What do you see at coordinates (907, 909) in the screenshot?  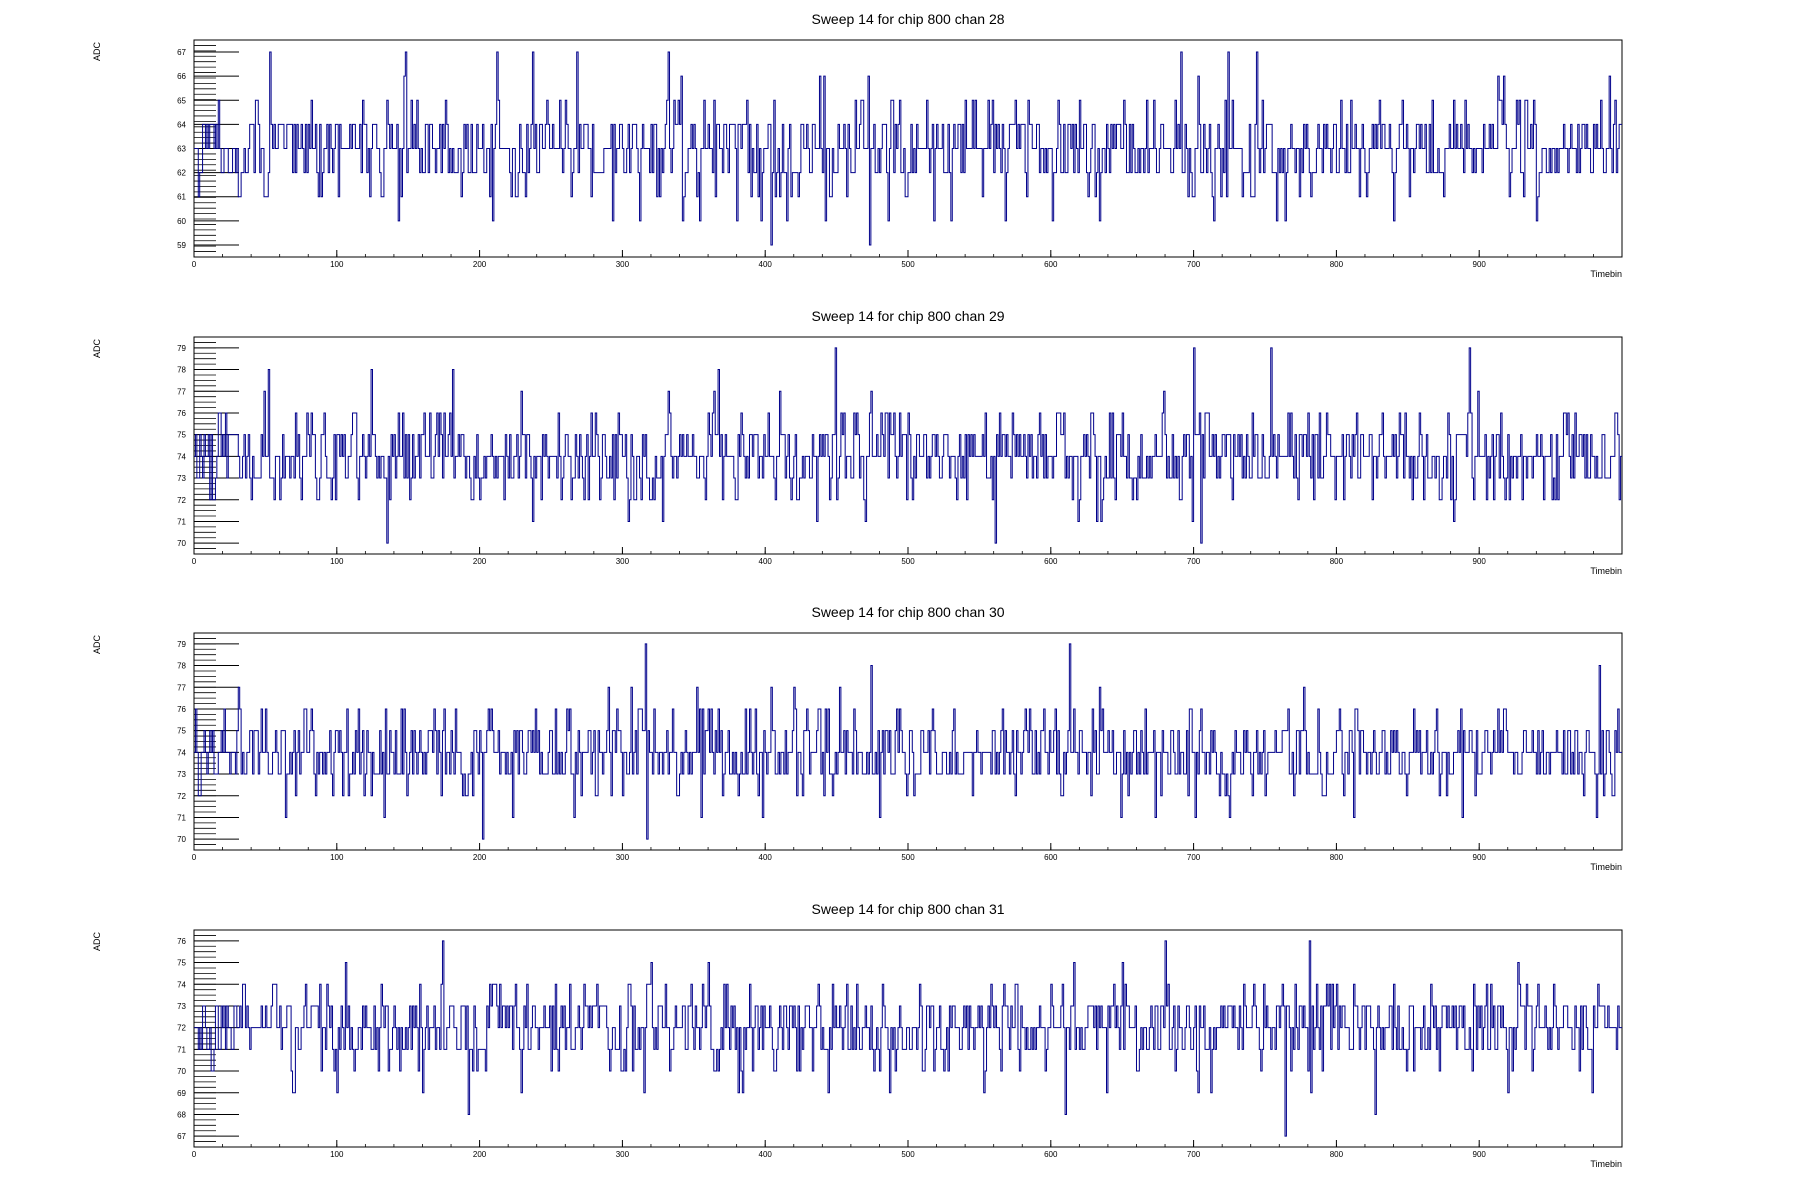 I see `chart-title: Sweep 14 for chip 800 chan 31` at bounding box center [907, 909].